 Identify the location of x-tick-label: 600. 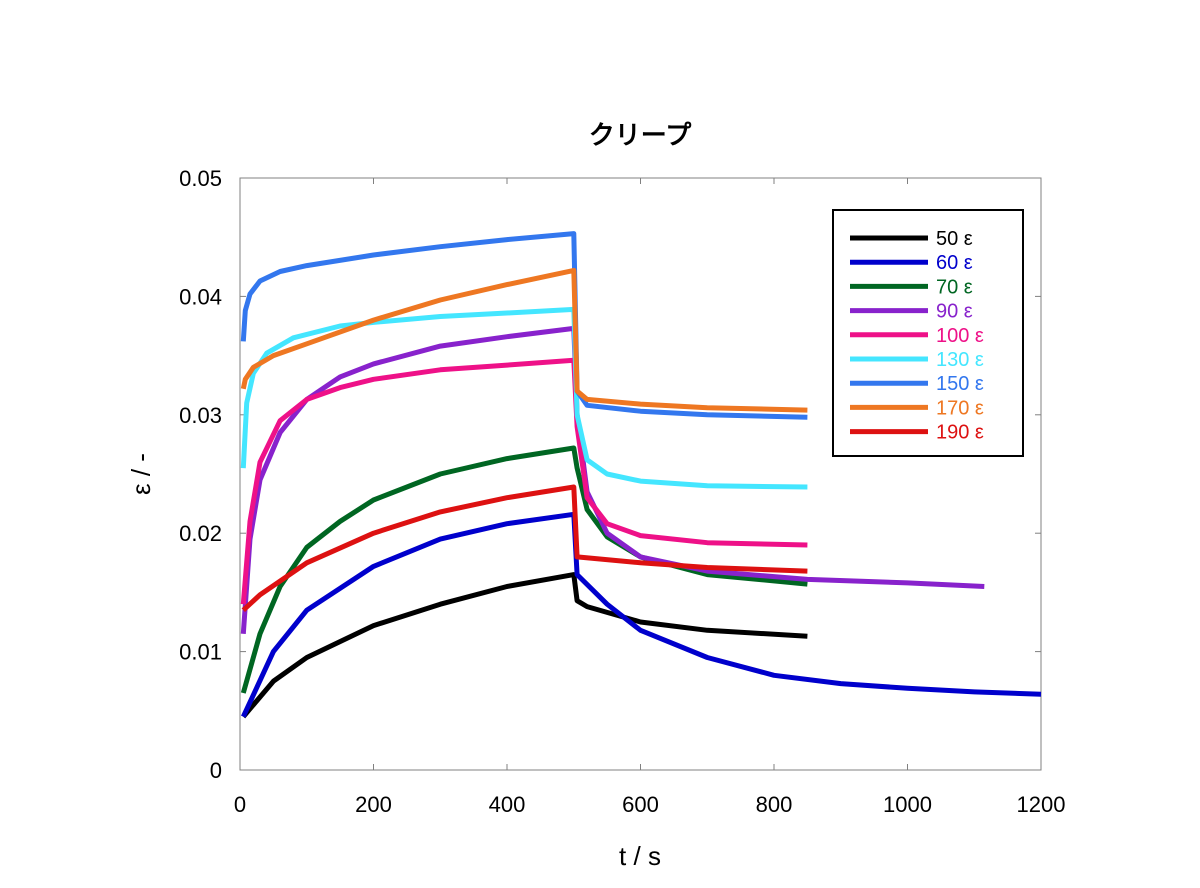
(640, 804).